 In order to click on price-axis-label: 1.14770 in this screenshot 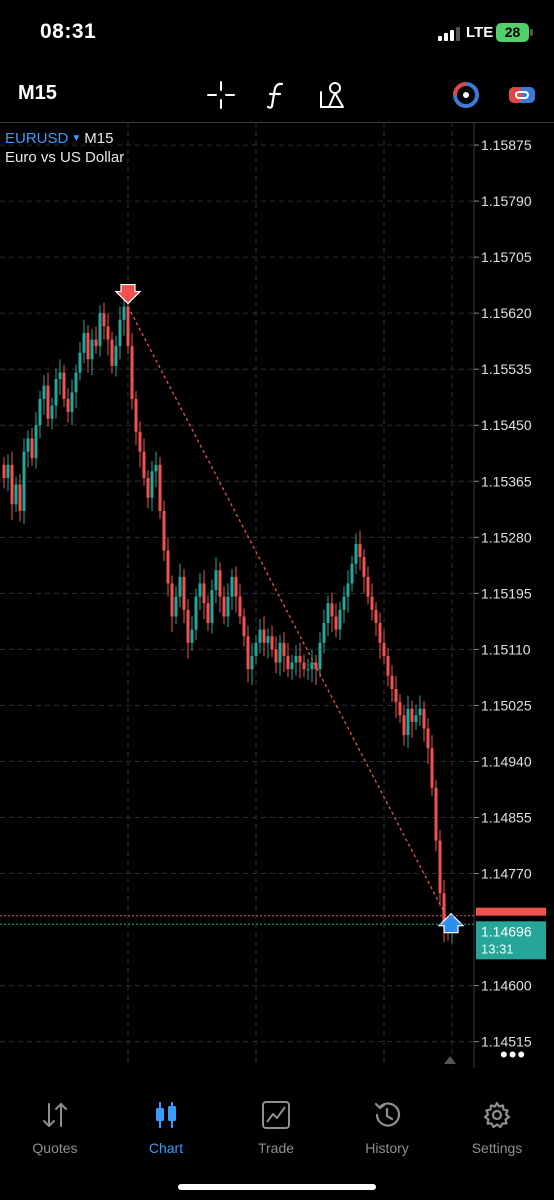, I will do `click(506, 874)`.